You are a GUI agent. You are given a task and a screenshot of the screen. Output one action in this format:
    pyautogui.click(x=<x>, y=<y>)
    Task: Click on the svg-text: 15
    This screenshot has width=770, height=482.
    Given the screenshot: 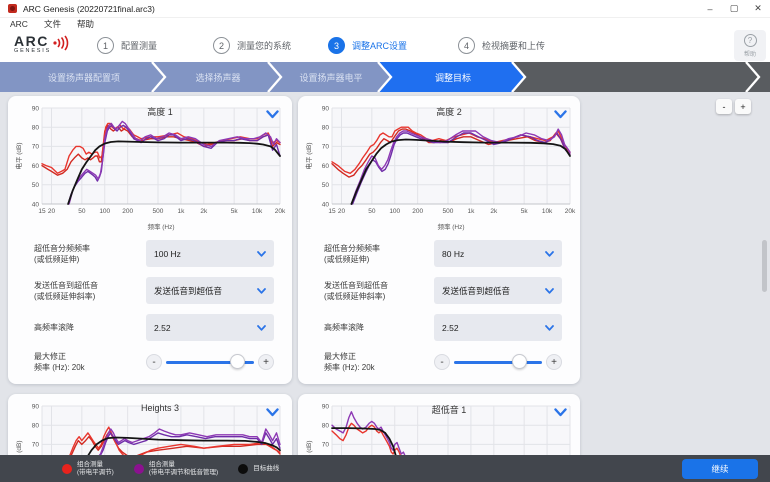 What is the action you would take?
    pyautogui.click(x=332, y=211)
    